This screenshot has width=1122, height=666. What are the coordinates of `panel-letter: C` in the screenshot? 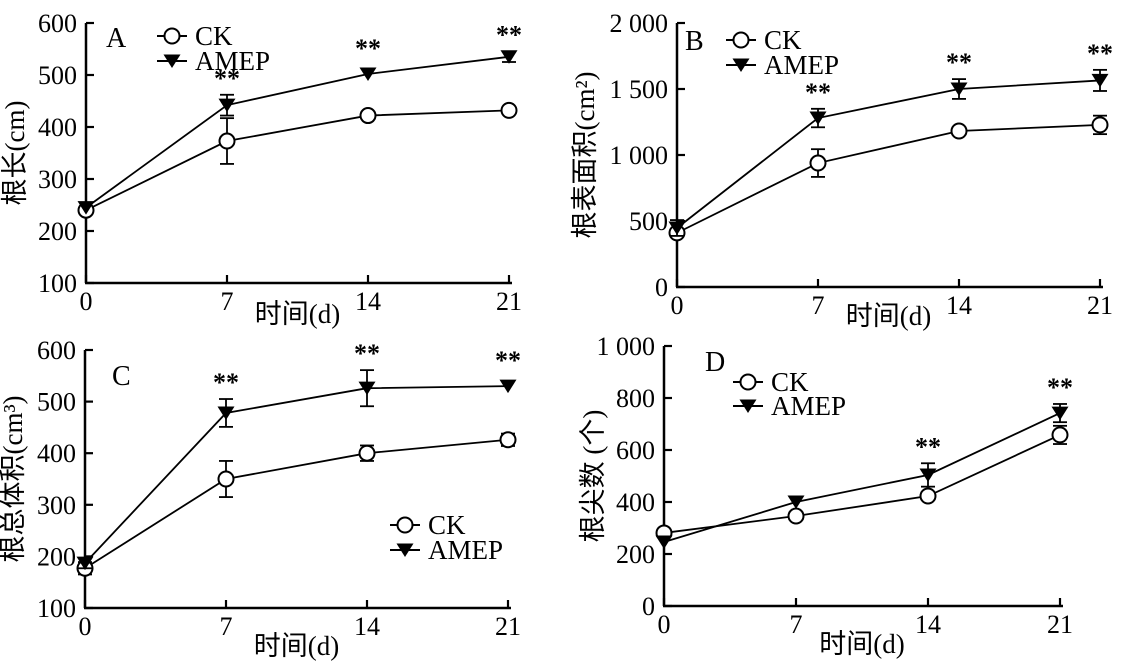 It's located at (121, 376).